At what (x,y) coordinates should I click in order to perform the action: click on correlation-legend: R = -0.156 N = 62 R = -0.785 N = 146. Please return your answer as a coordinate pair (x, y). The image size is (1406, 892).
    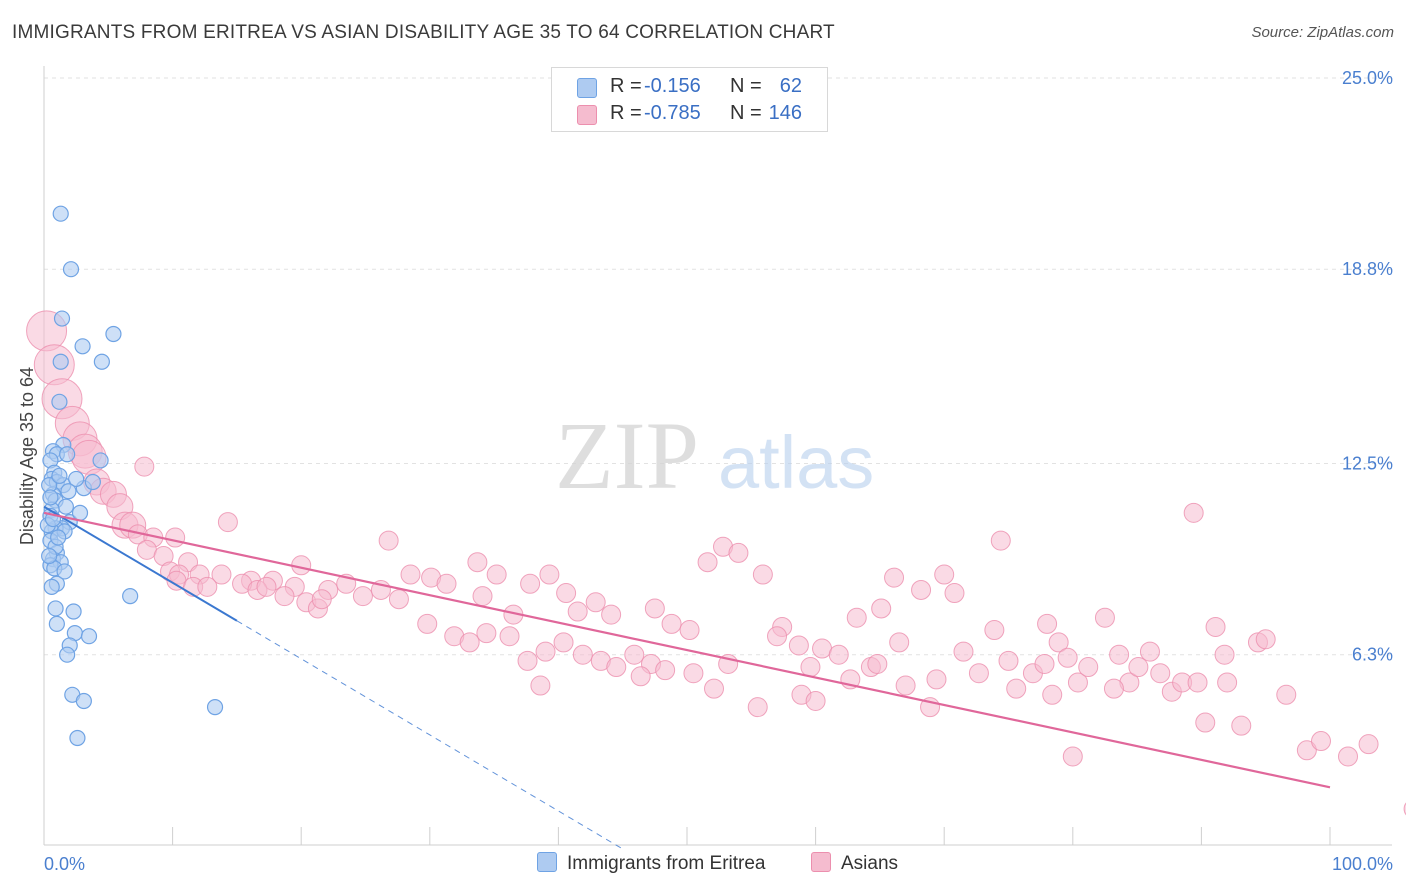
    Looking at the image, I should click on (689, 99).